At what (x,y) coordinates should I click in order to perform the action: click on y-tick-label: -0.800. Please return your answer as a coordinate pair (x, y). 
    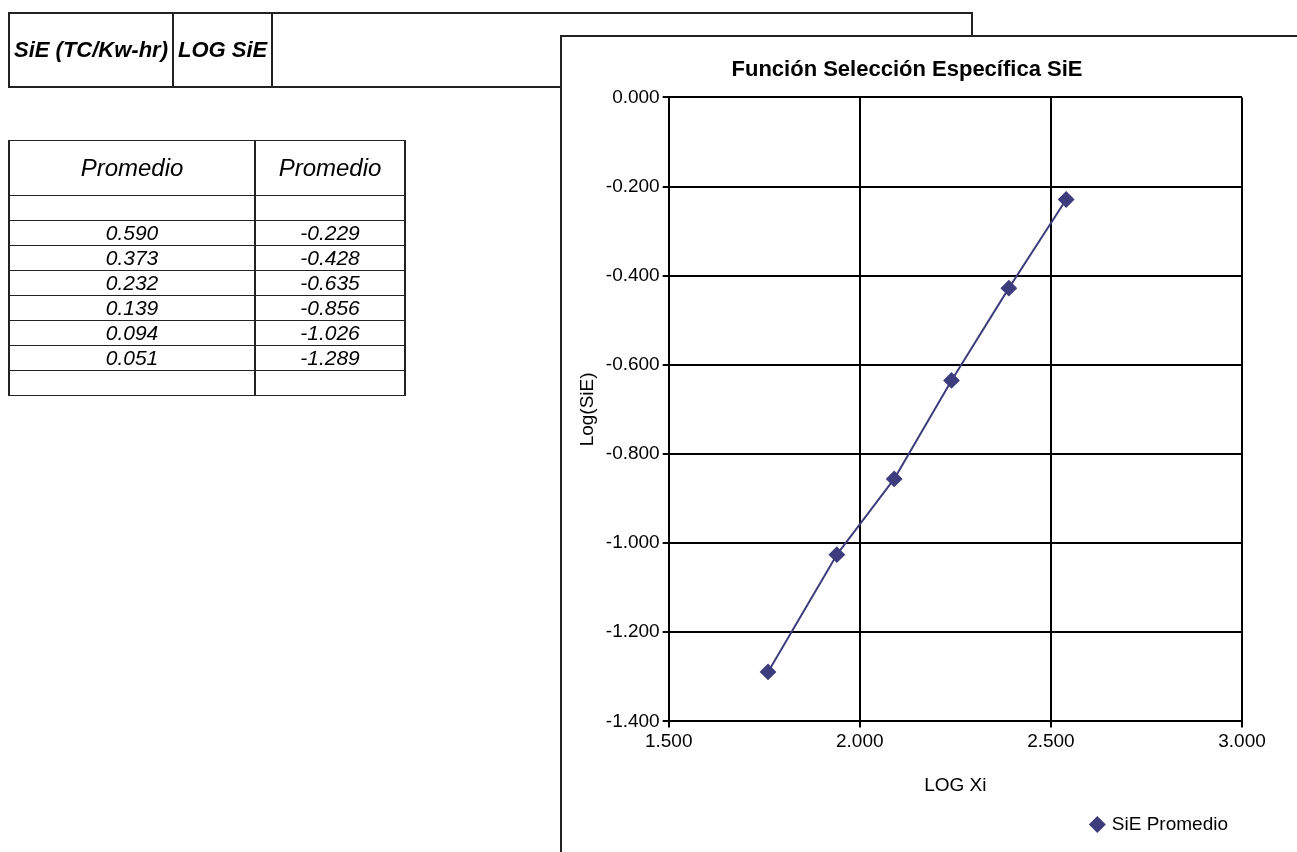
    Looking at the image, I should click on (632, 453).